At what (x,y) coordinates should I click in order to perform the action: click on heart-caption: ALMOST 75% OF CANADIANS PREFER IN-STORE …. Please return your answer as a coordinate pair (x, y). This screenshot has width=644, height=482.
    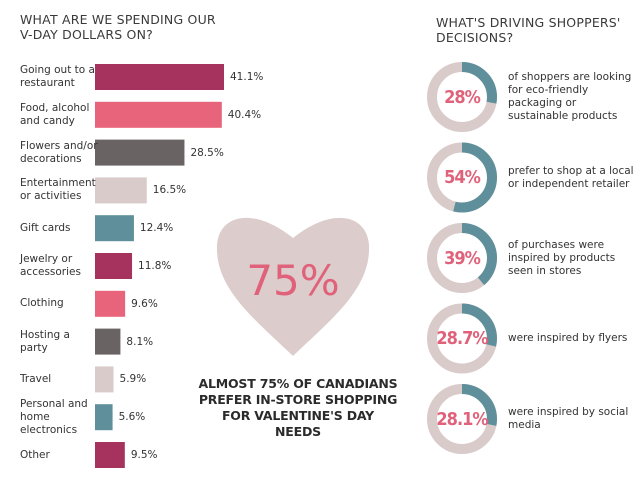
    Looking at the image, I should click on (298, 407).